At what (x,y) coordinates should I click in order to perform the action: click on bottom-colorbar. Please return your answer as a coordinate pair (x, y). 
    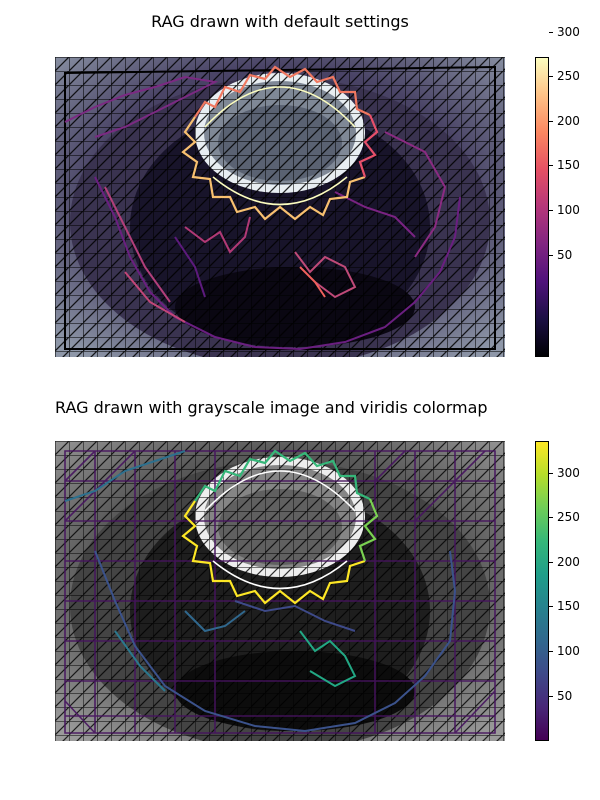
    Looking at the image, I should click on (542, 591).